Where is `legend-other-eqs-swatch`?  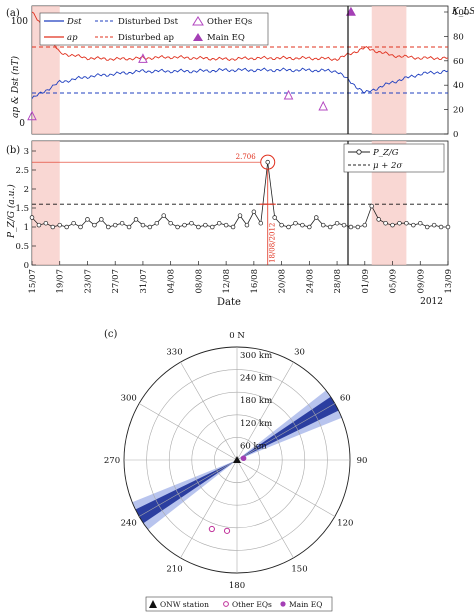
legend-other-eqs-swatch is located at coordinates (198, 21).